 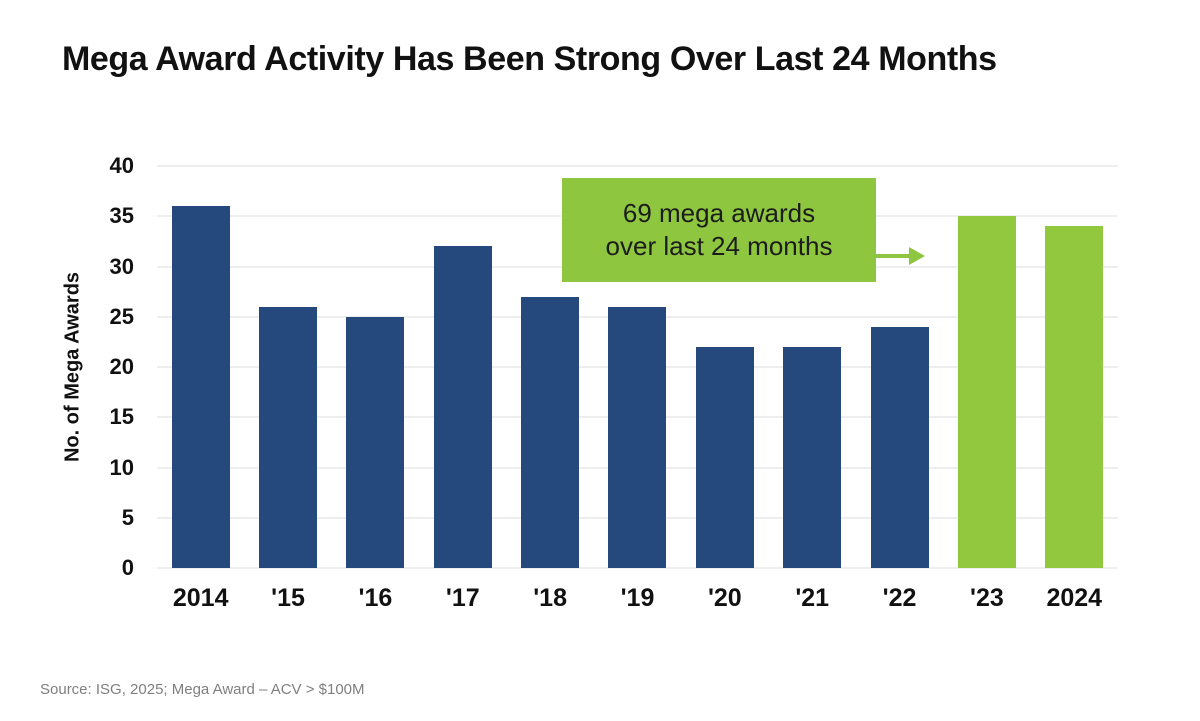 I want to click on annotation-callout: 69 mega awards over last 24 months, so click(x=719, y=230).